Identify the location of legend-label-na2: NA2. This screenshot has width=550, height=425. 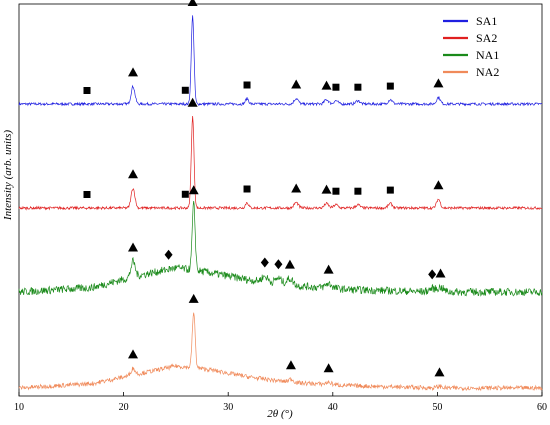
(487, 72).